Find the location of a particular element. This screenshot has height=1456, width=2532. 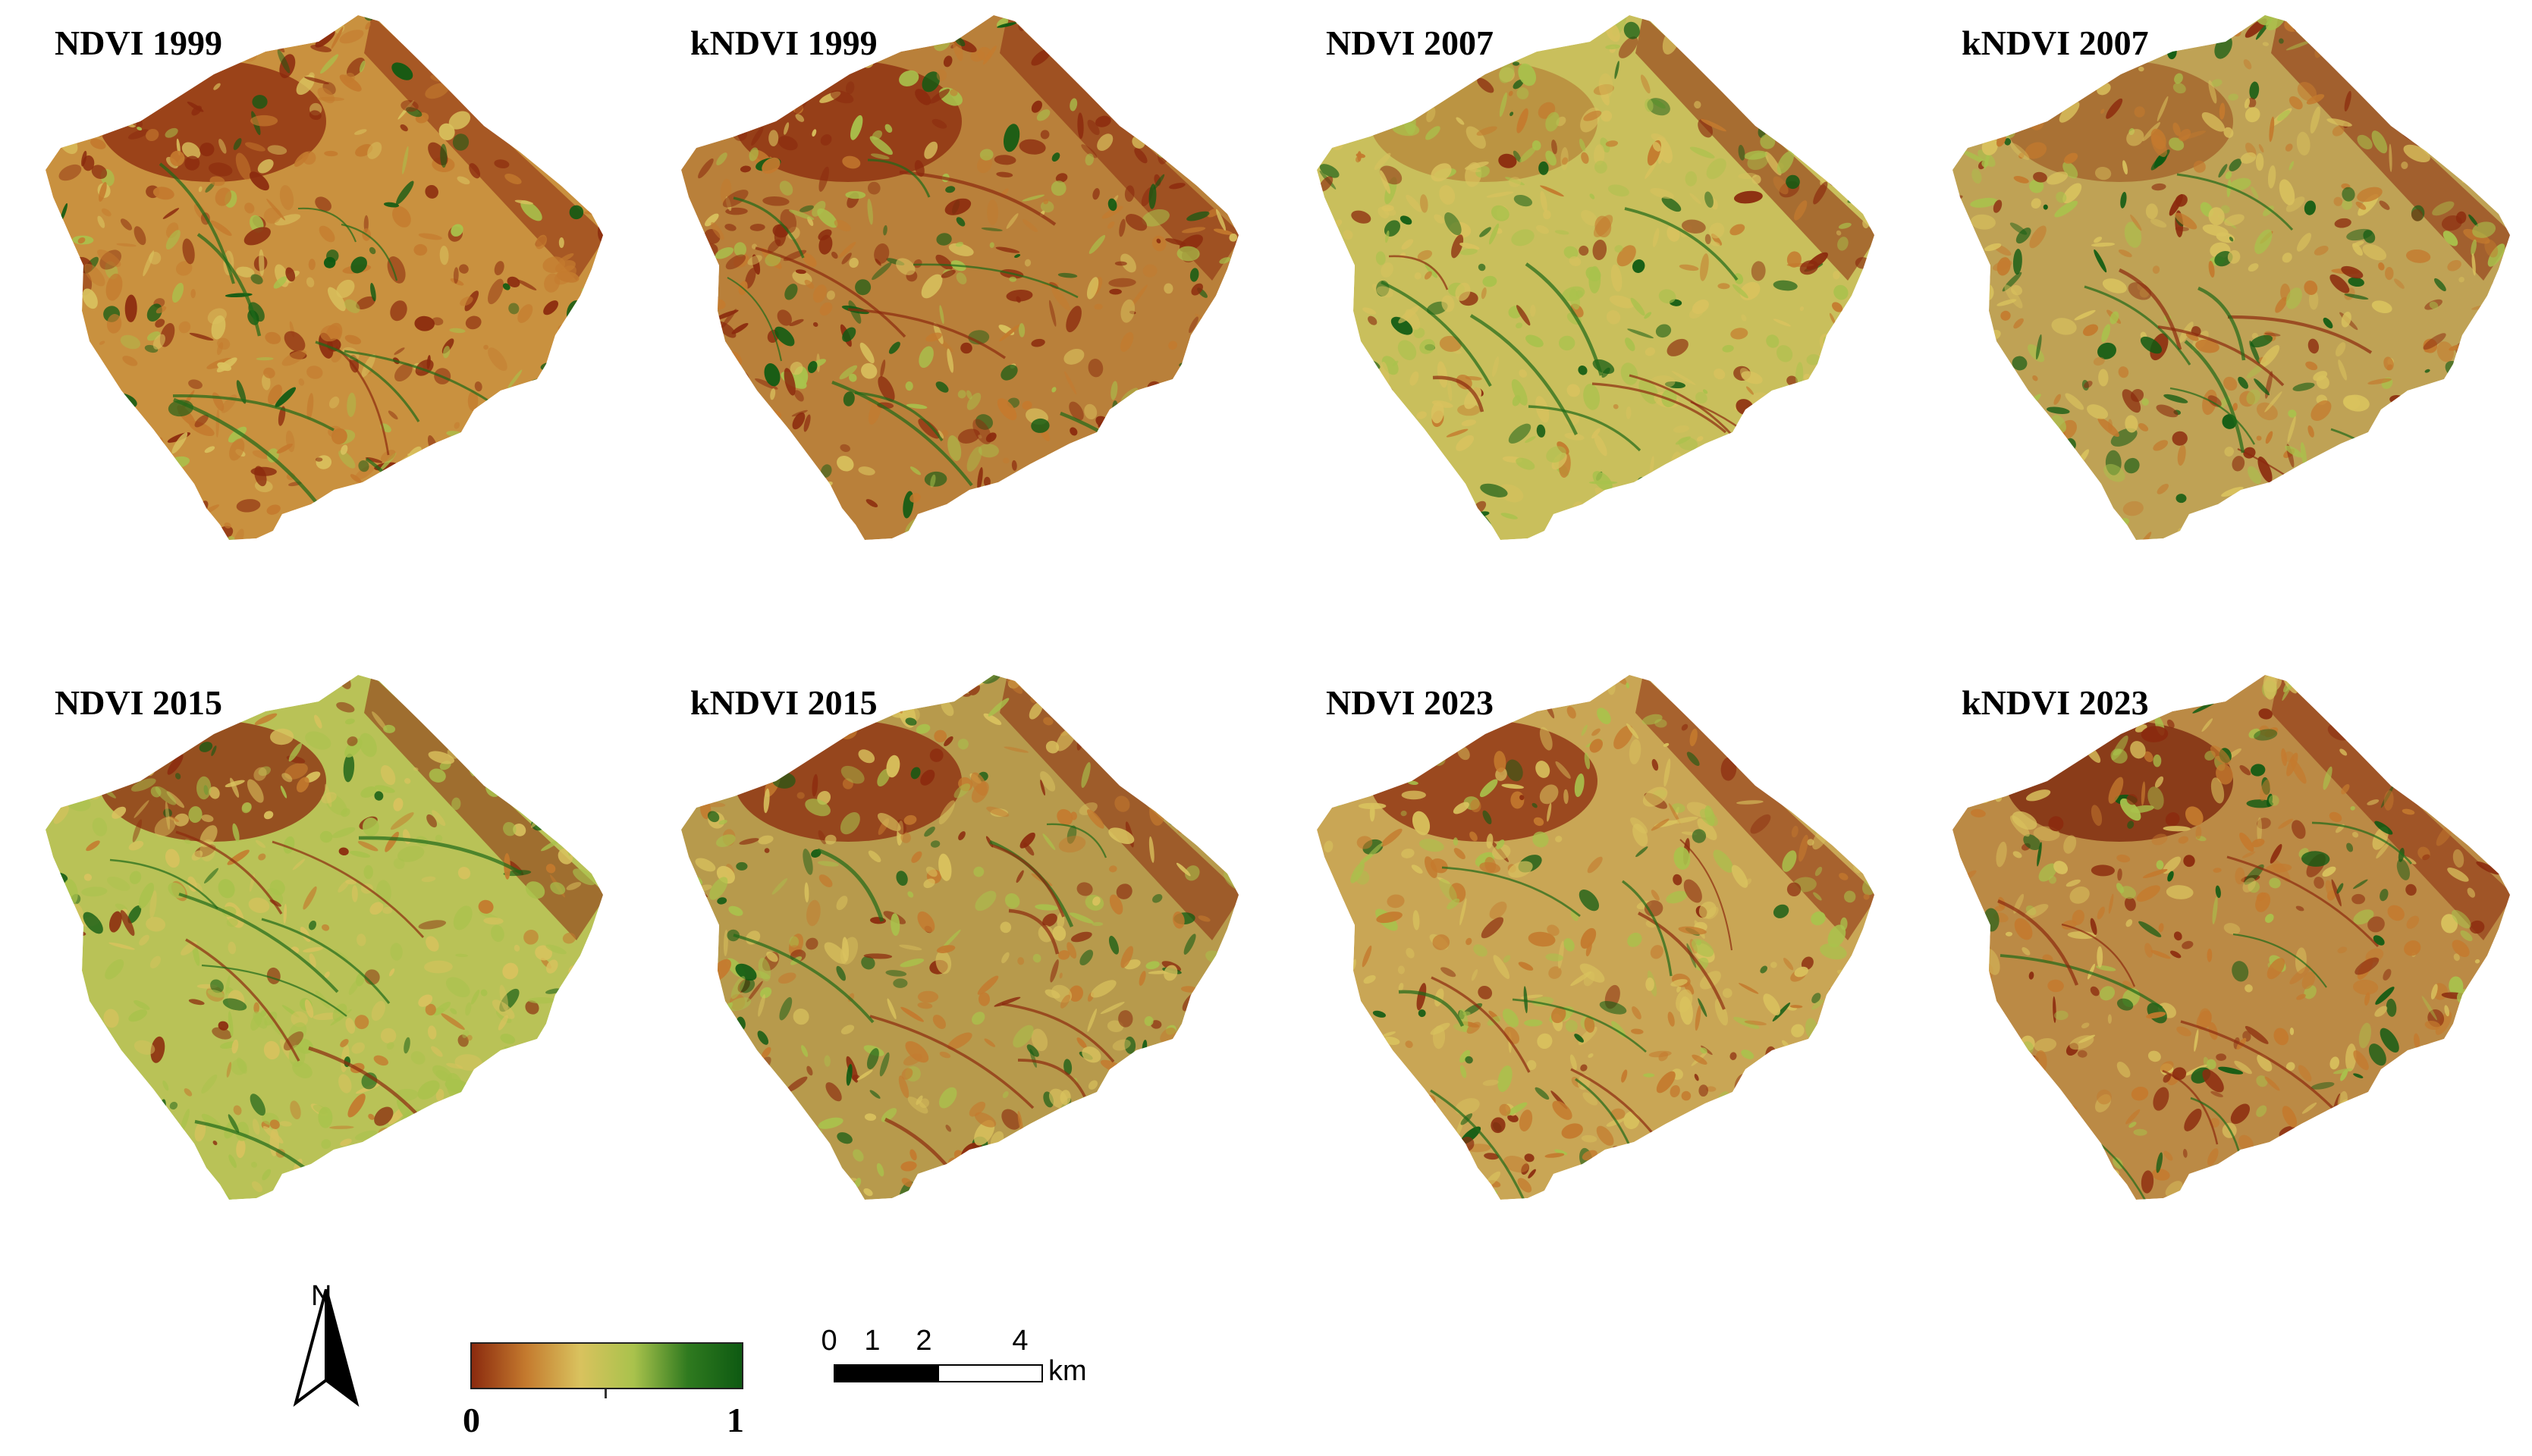

panel-title: NDVI 1999 is located at coordinates (139, 43).